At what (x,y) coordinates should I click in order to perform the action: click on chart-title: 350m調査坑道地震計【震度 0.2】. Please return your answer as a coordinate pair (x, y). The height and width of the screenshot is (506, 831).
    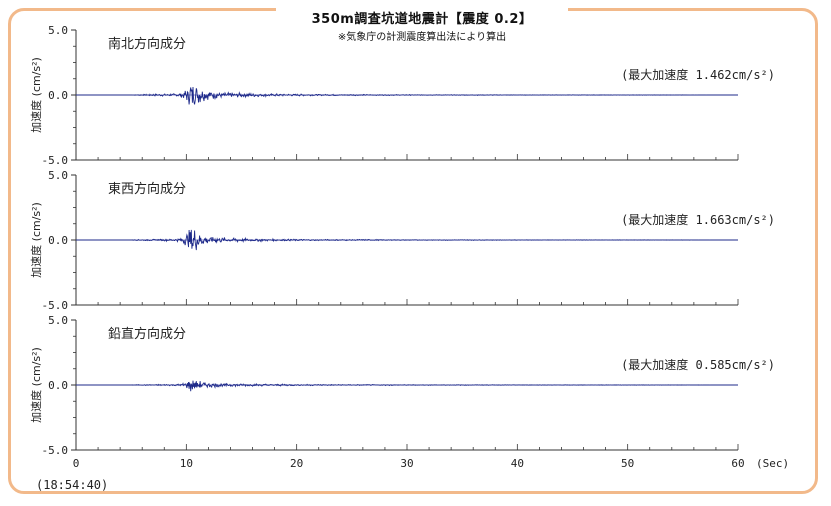
    Looking at the image, I should click on (422, 19).